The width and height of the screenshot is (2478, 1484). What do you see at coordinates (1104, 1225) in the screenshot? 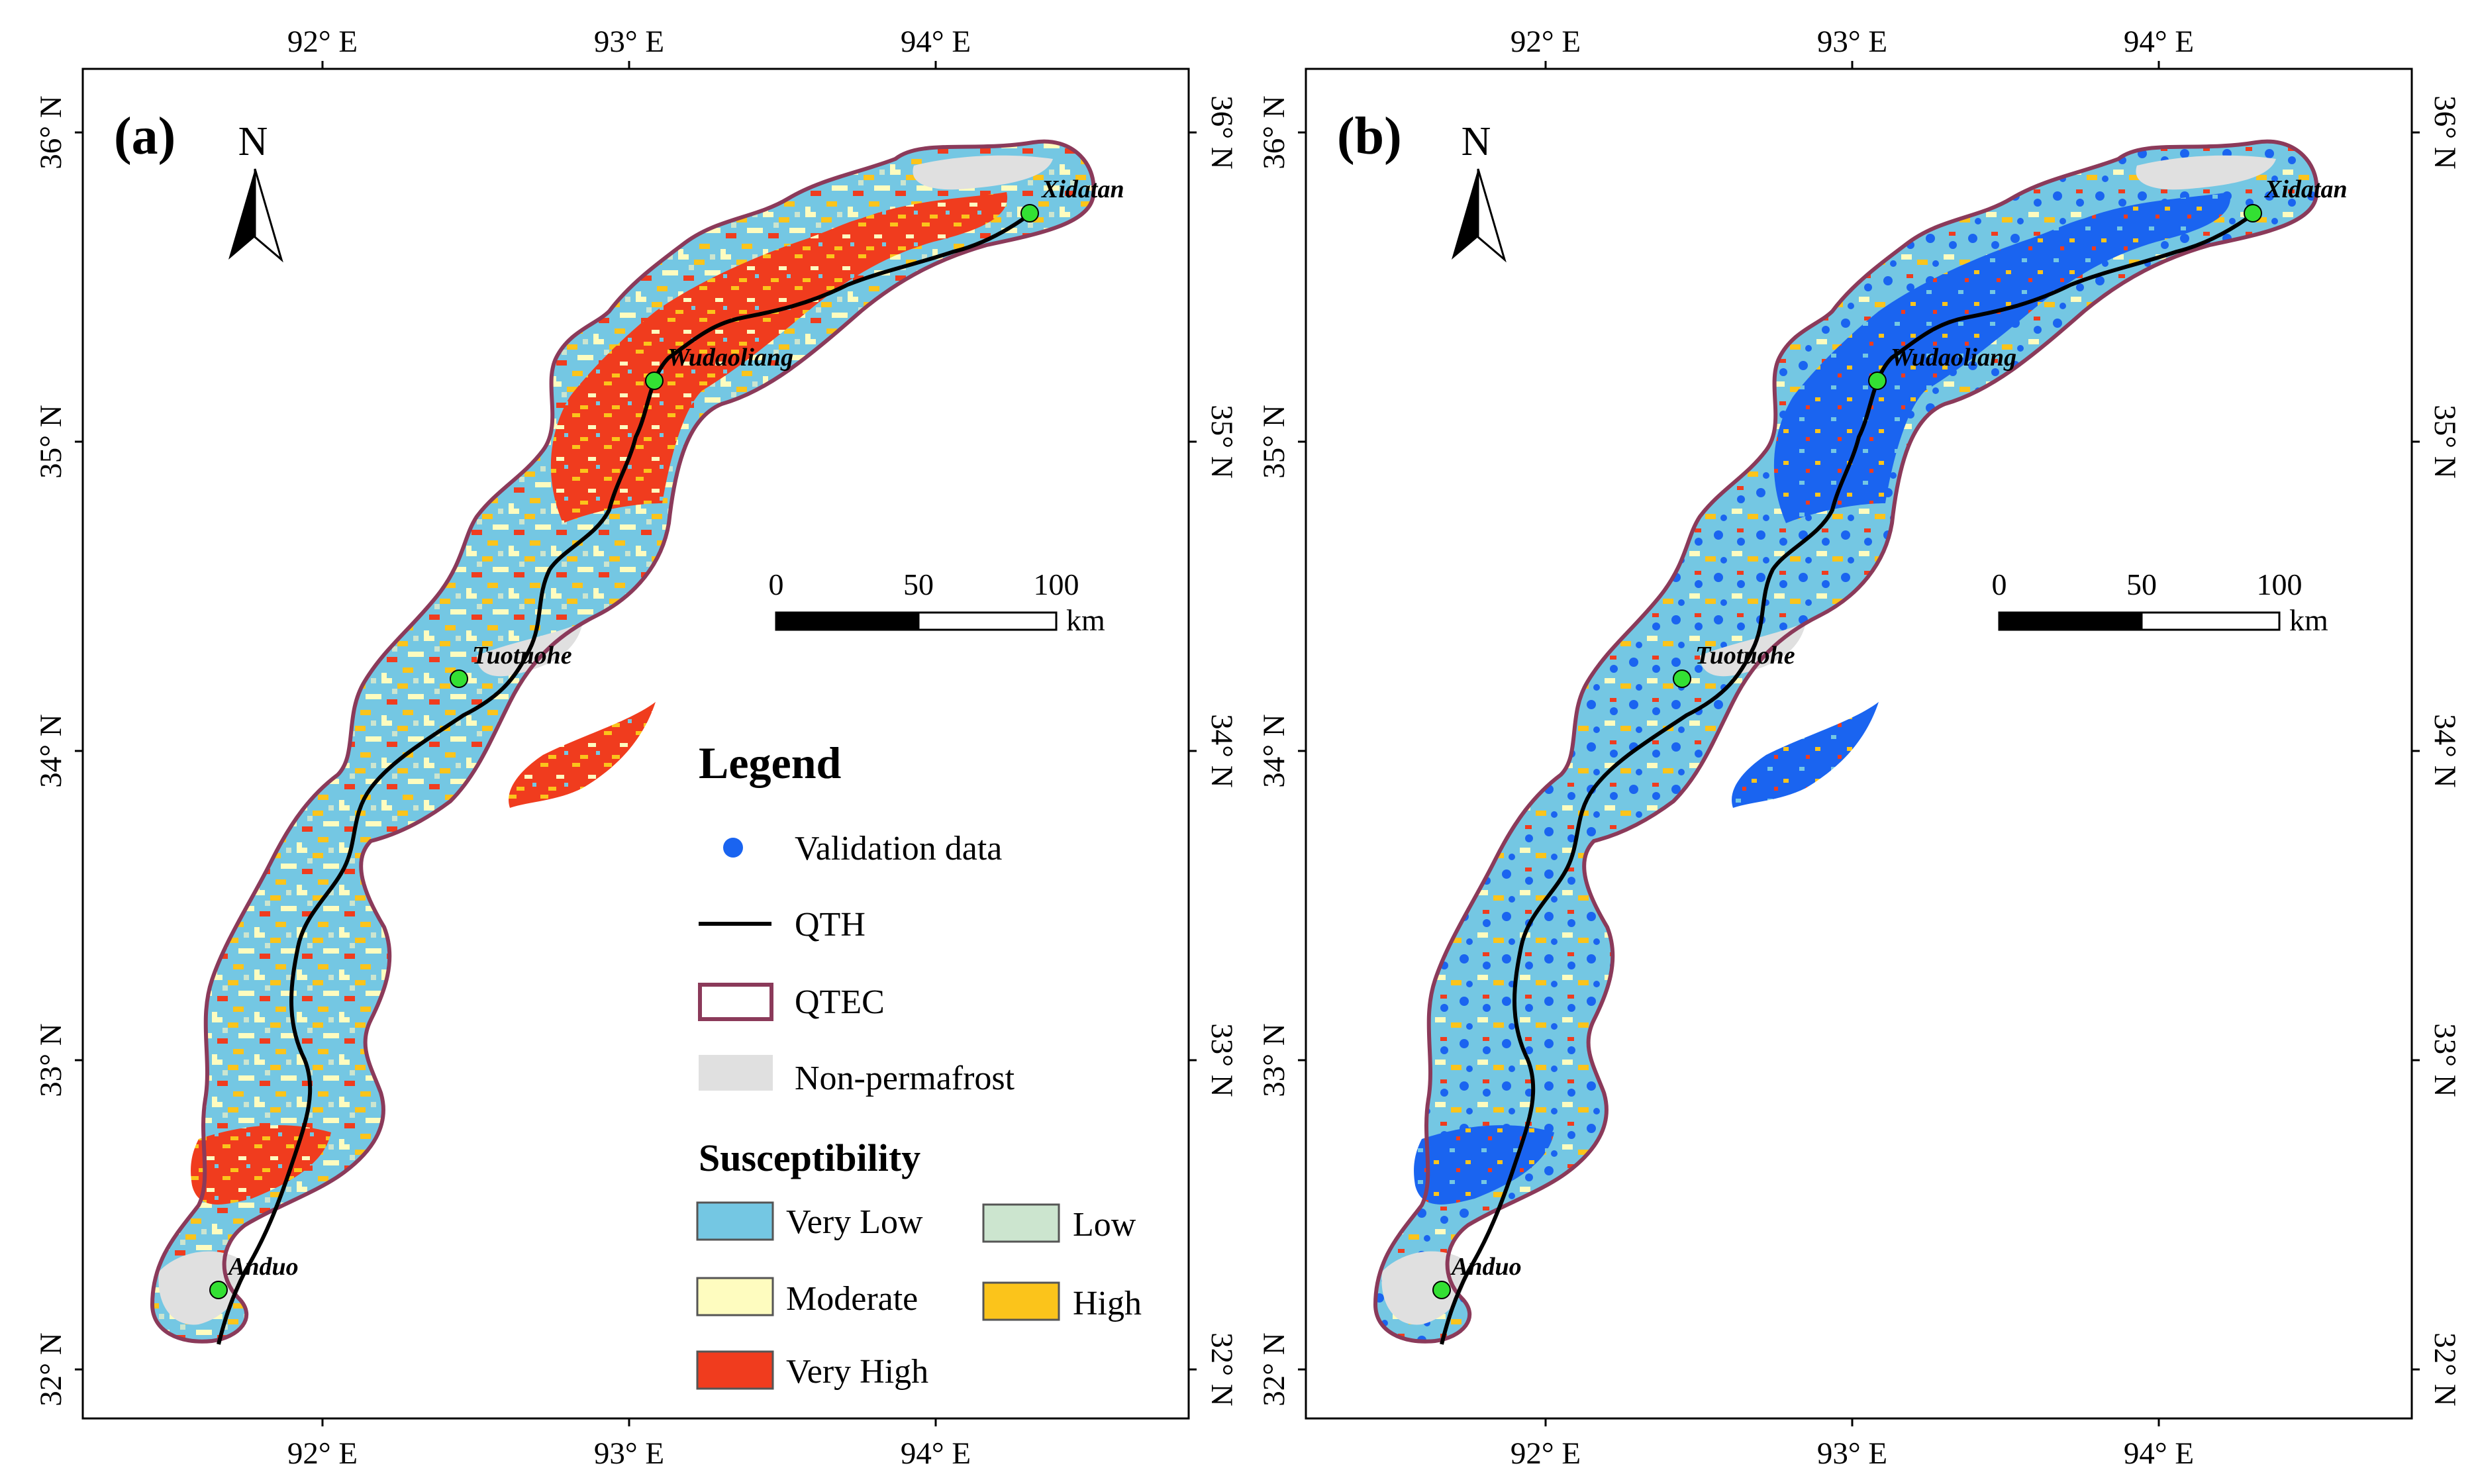
I see `legend-label: Low` at bounding box center [1104, 1225].